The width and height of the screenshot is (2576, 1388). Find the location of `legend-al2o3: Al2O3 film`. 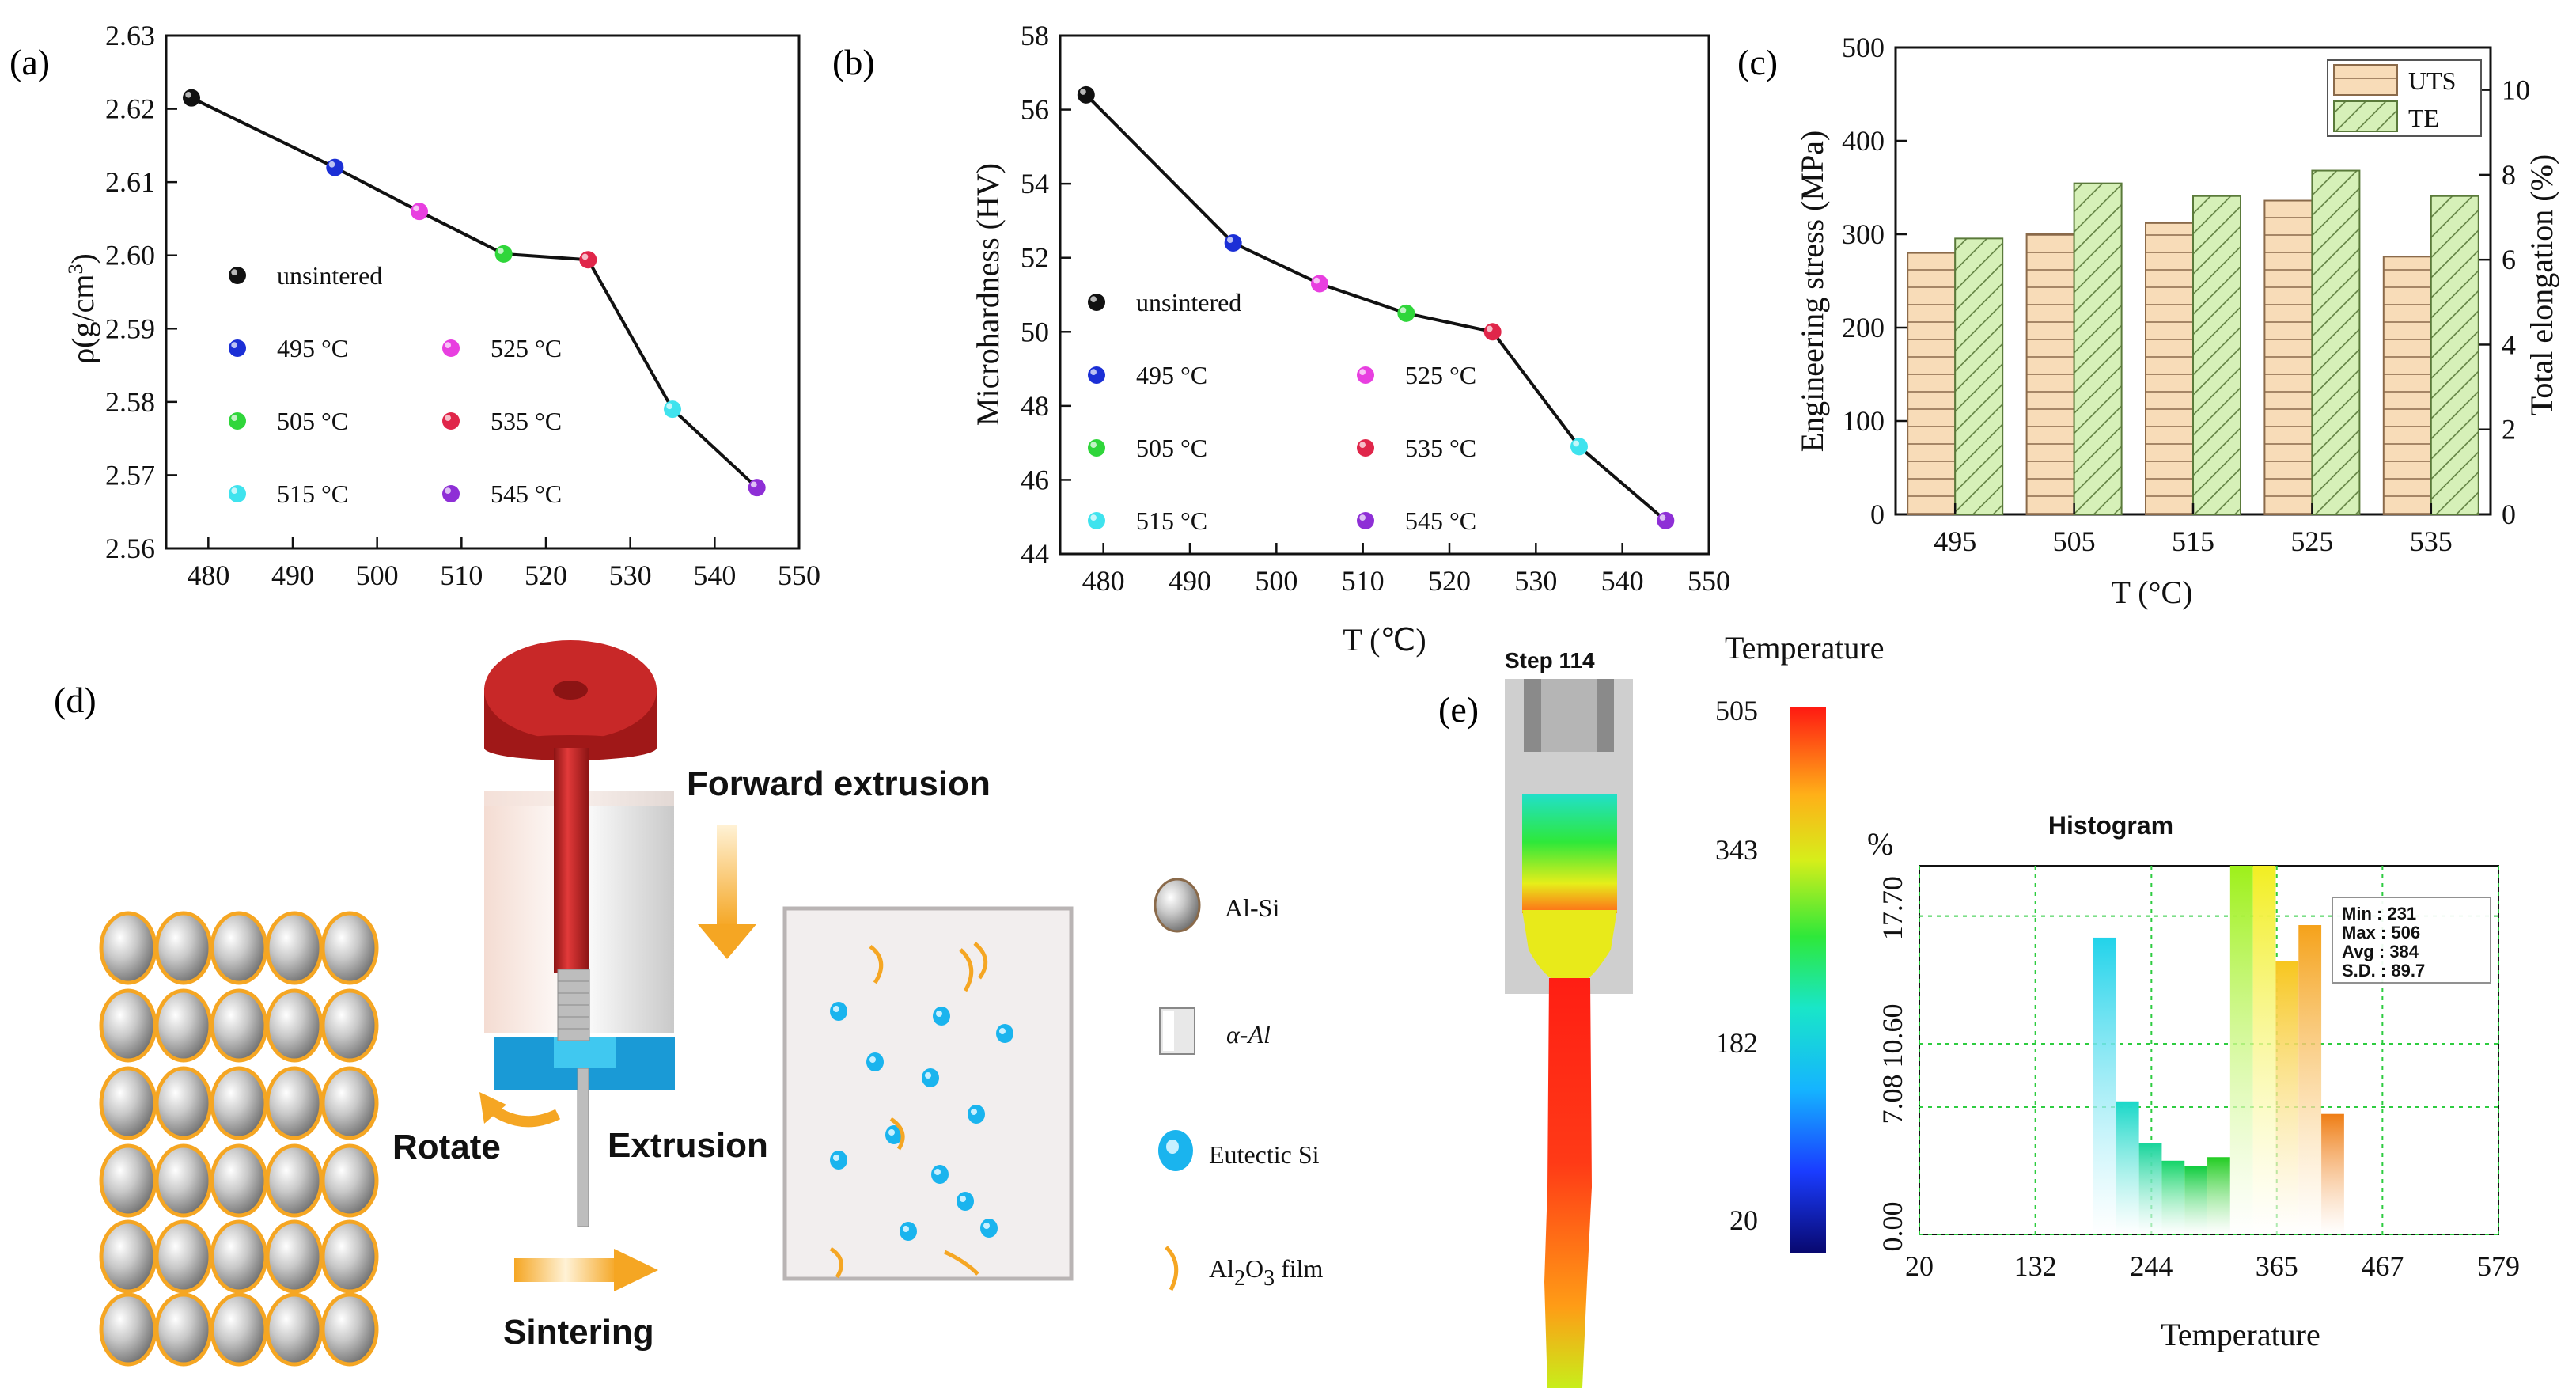

legend-al2o3: Al2O3 film is located at coordinates (1266, 1273).